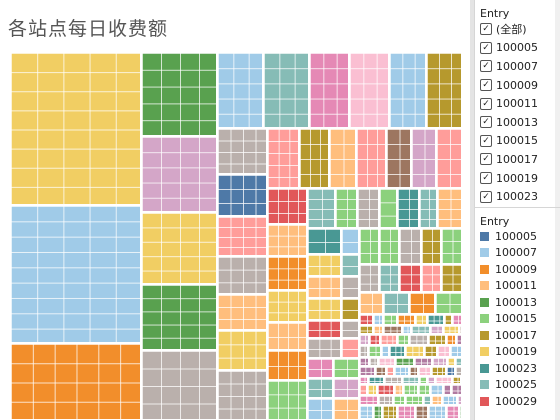 Image resolution: width=560 pixels, height=420 pixels. What do you see at coordinates (517, 178) in the screenshot?
I see `filter-item: ✓ 100019` at bounding box center [517, 178].